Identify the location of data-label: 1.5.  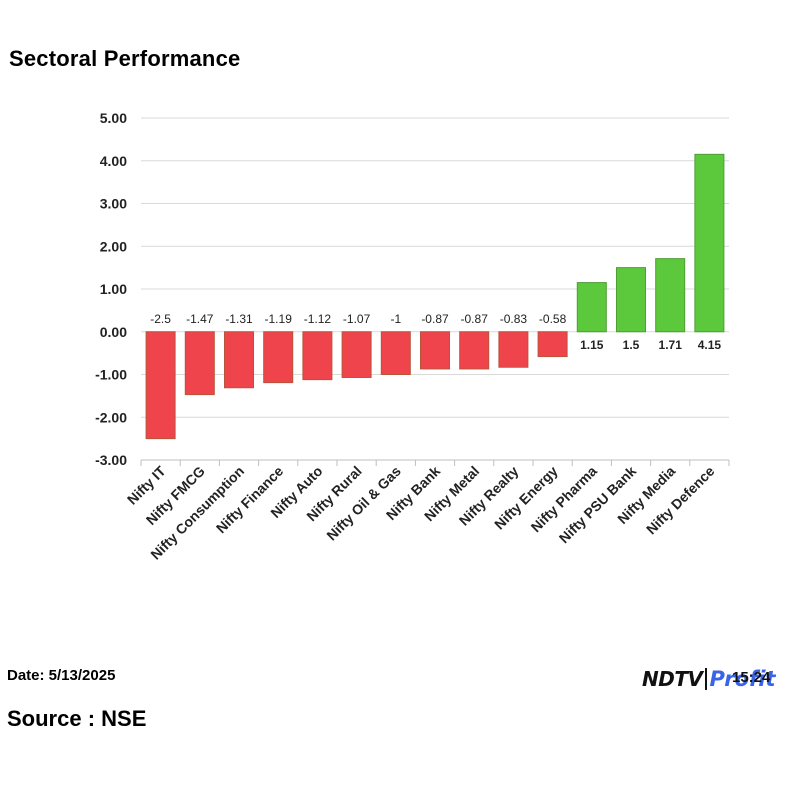
(631, 345).